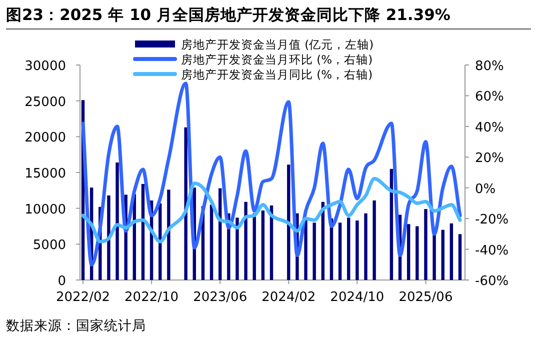 The width and height of the screenshot is (537, 340). What do you see at coordinates (151, 297) in the screenshot?
I see `x-tick-label: 2022/10` at bounding box center [151, 297].